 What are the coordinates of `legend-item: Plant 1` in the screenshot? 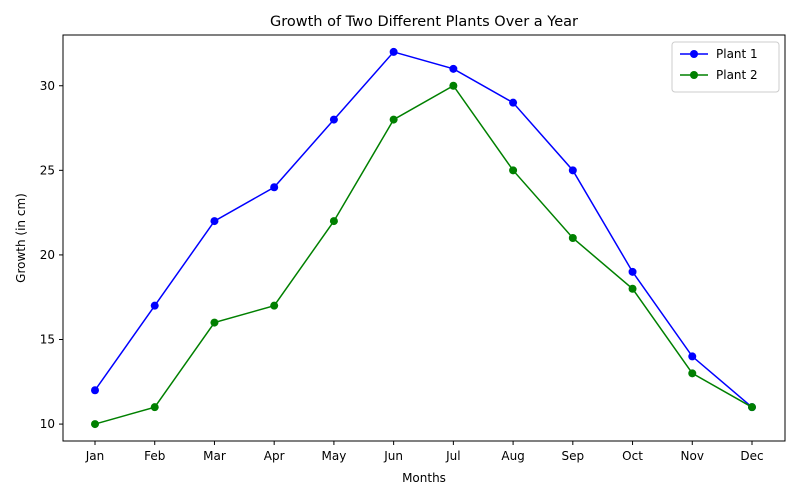 It's located at (719, 54).